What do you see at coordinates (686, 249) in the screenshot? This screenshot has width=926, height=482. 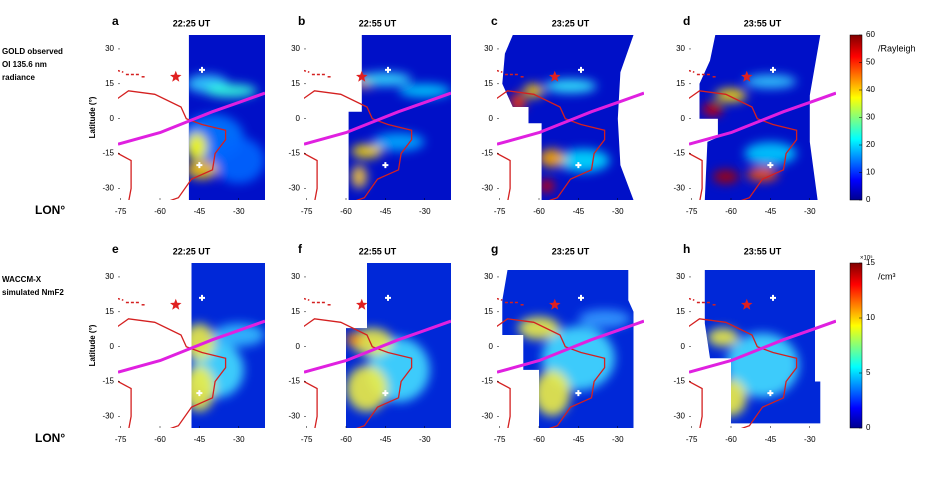 I see `panel-letter: h` at bounding box center [686, 249].